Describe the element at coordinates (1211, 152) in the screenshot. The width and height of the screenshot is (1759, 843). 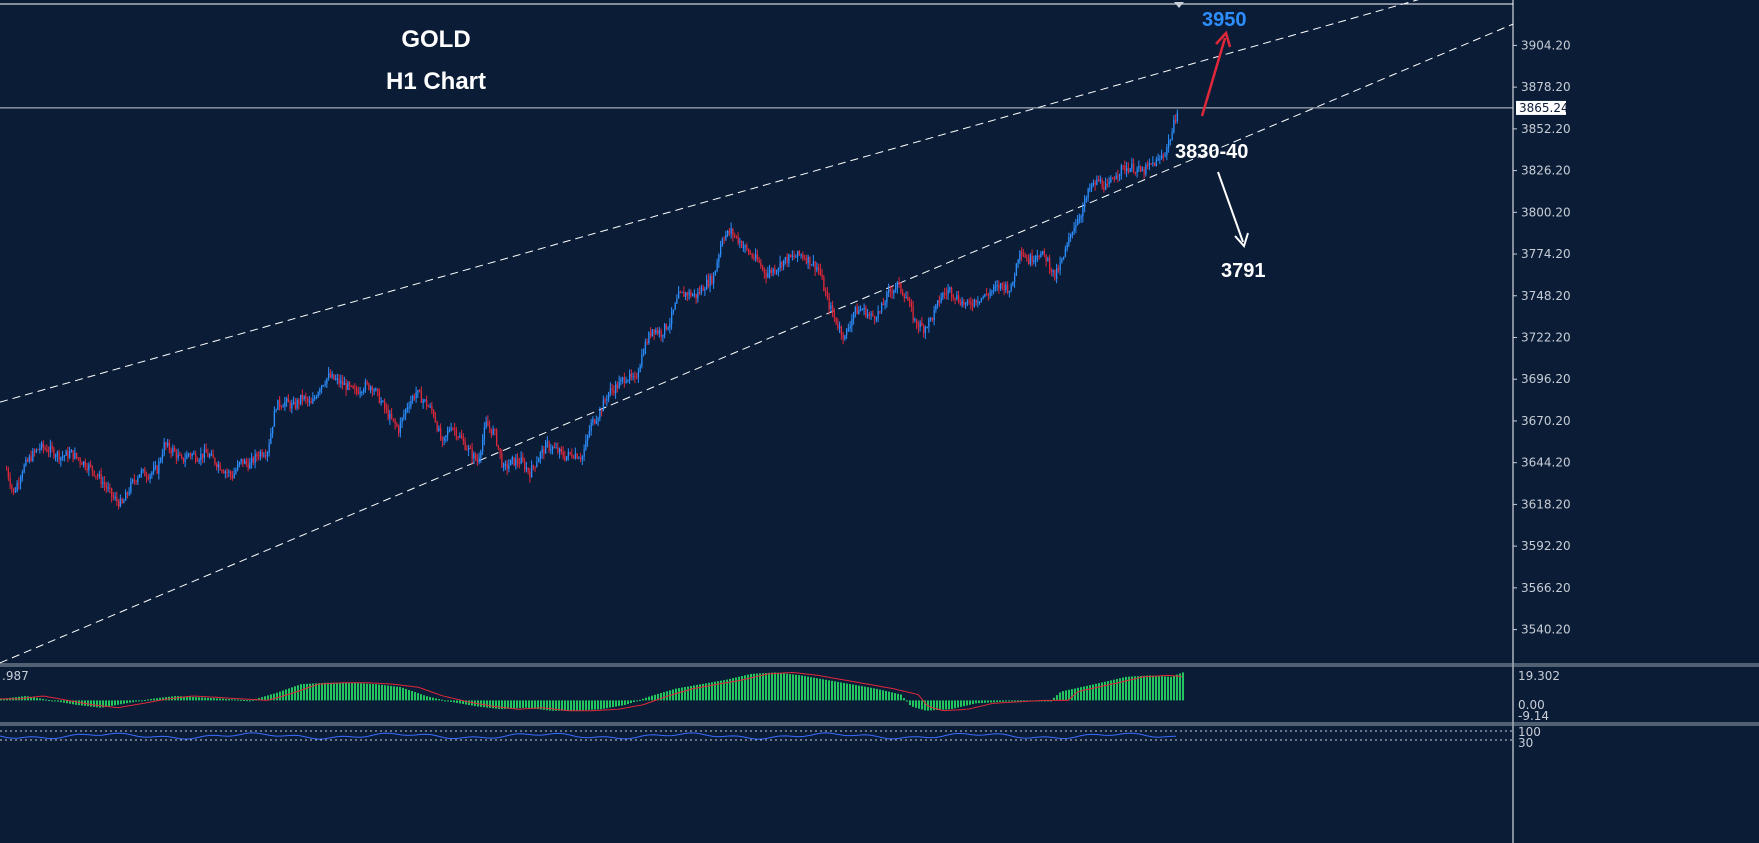
I see `support-zone-label: 3830-40` at that location.